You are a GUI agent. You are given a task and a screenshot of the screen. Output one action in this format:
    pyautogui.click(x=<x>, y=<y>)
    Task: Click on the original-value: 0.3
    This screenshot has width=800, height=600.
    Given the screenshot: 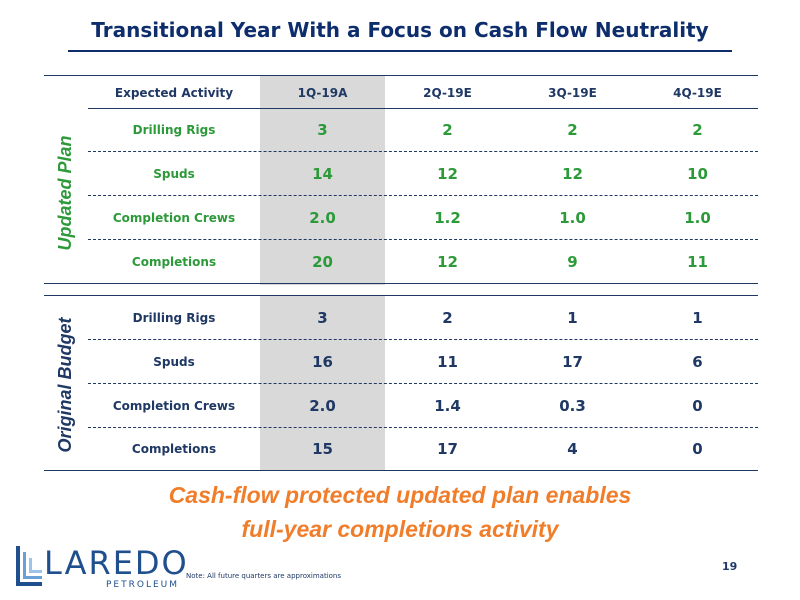 What is the action you would take?
    pyautogui.click(x=572, y=406)
    